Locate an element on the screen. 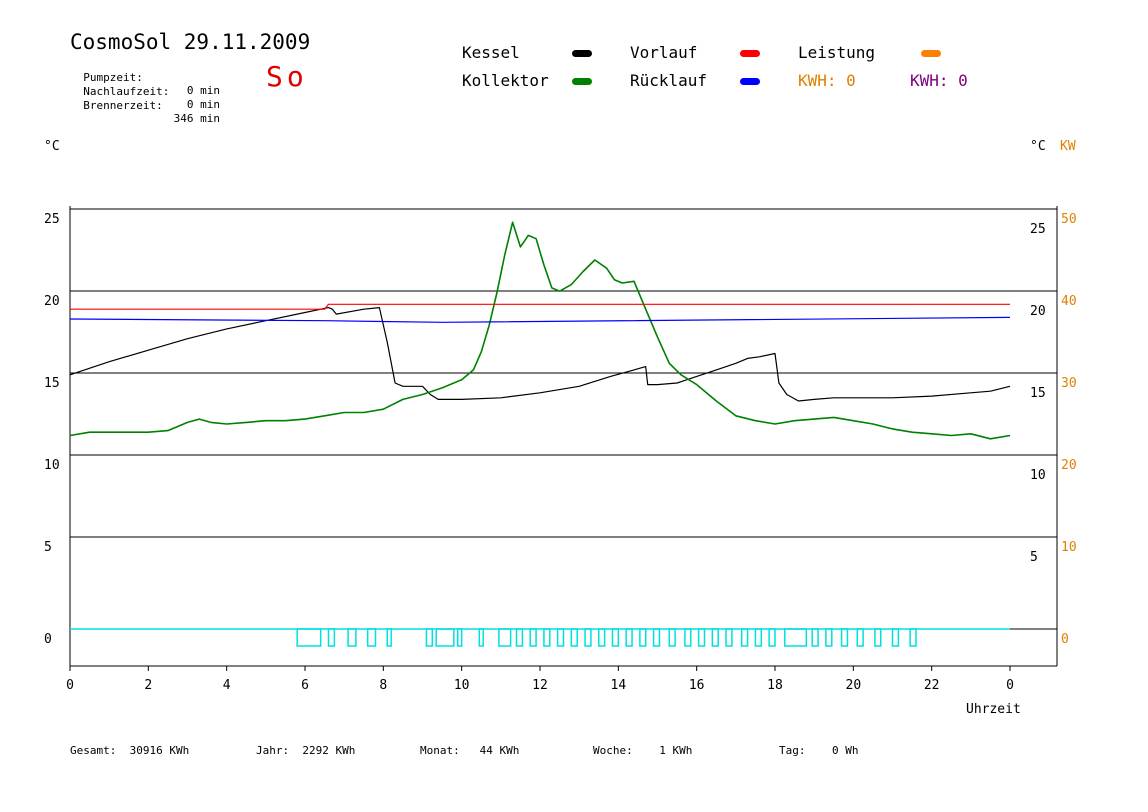  y-tick-left: 20 is located at coordinates (52, 301).